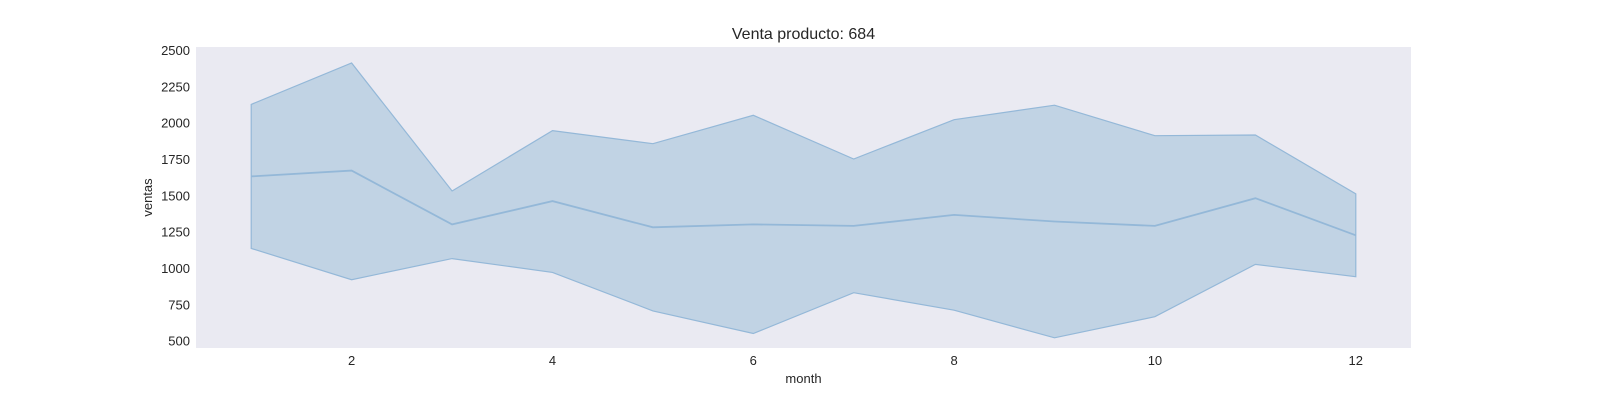 The height and width of the screenshot is (400, 1600). I want to click on chart-title: Venta producto: 684, so click(803, 34).